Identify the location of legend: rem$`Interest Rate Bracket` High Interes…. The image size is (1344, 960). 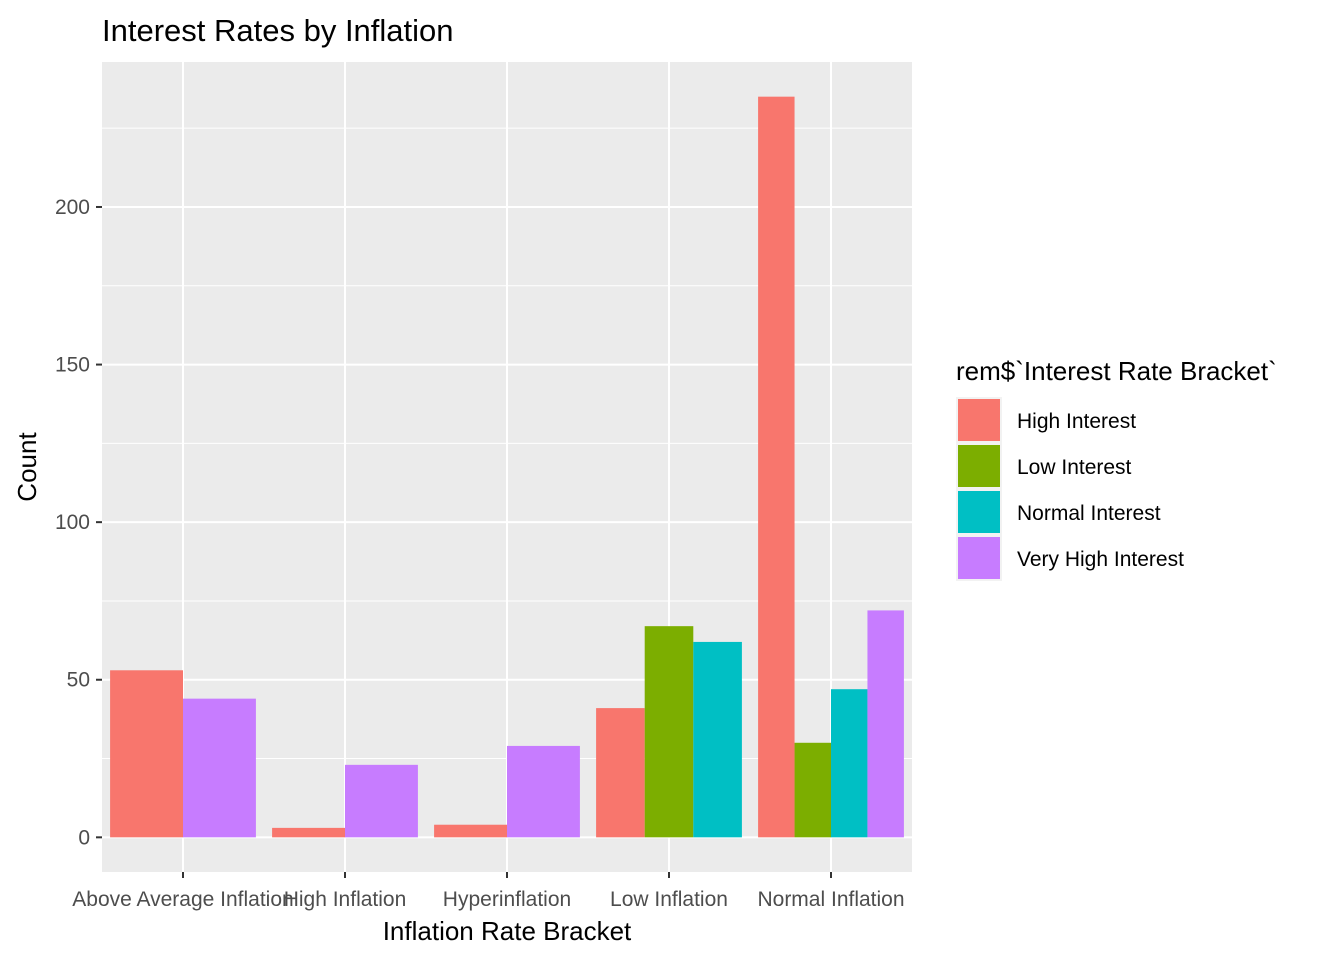
(1116, 468).